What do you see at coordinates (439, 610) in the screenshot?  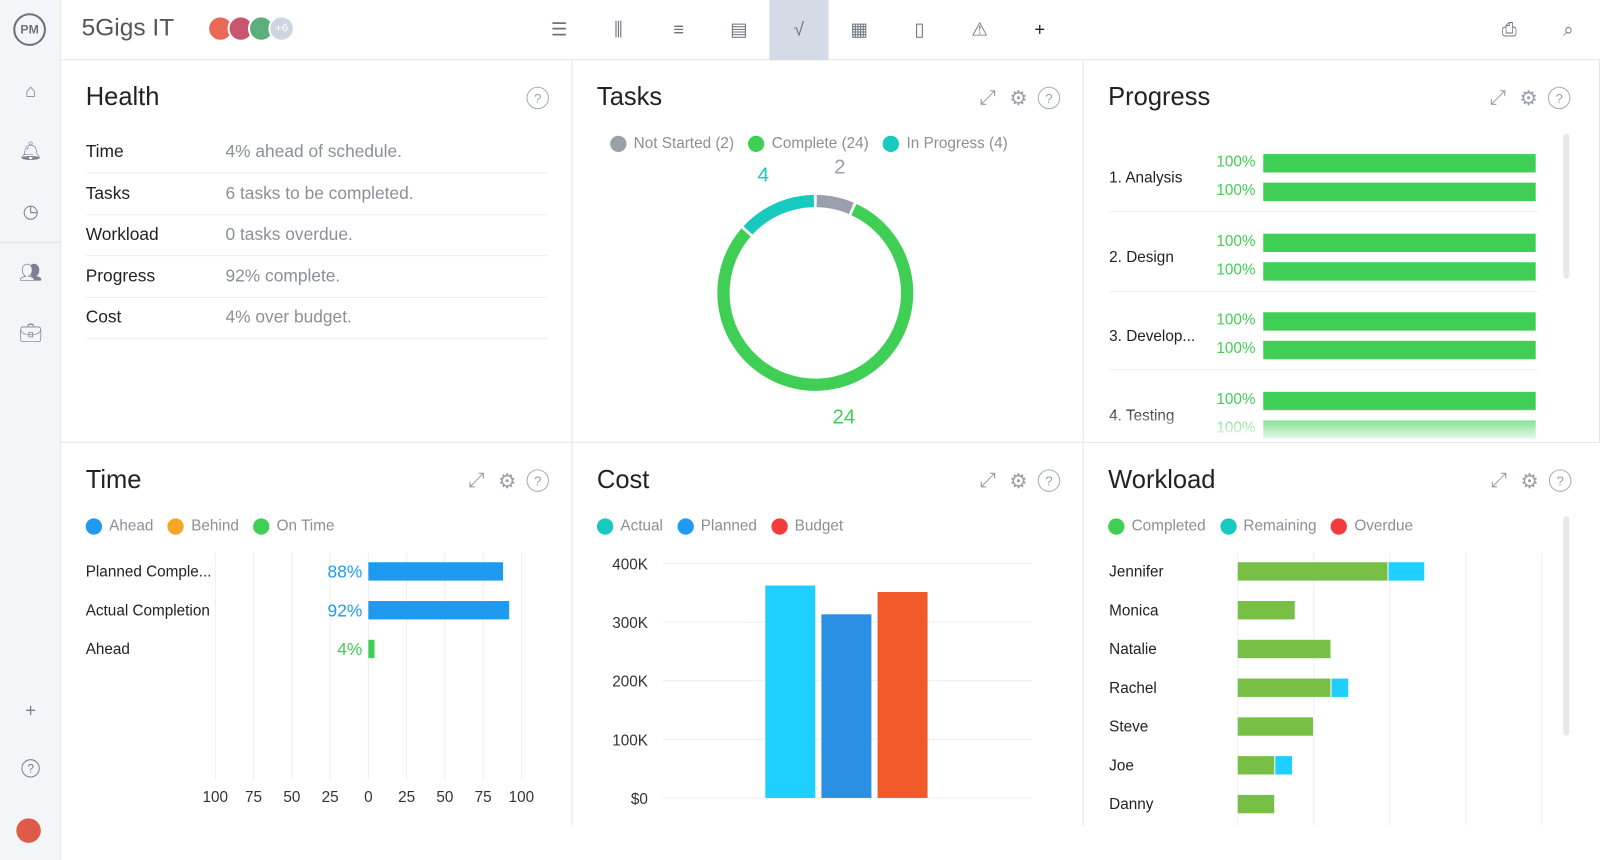 I see `bar-actual-completion` at bounding box center [439, 610].